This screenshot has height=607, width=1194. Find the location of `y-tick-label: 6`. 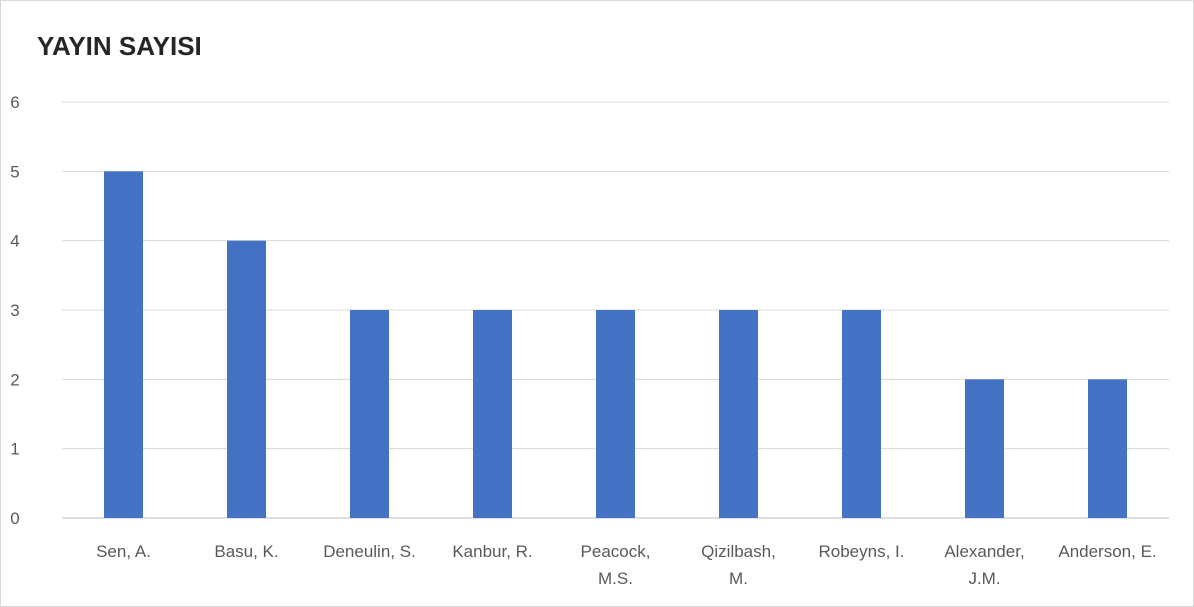

y-tick-label: 6 is located at coordinates (14, 102).